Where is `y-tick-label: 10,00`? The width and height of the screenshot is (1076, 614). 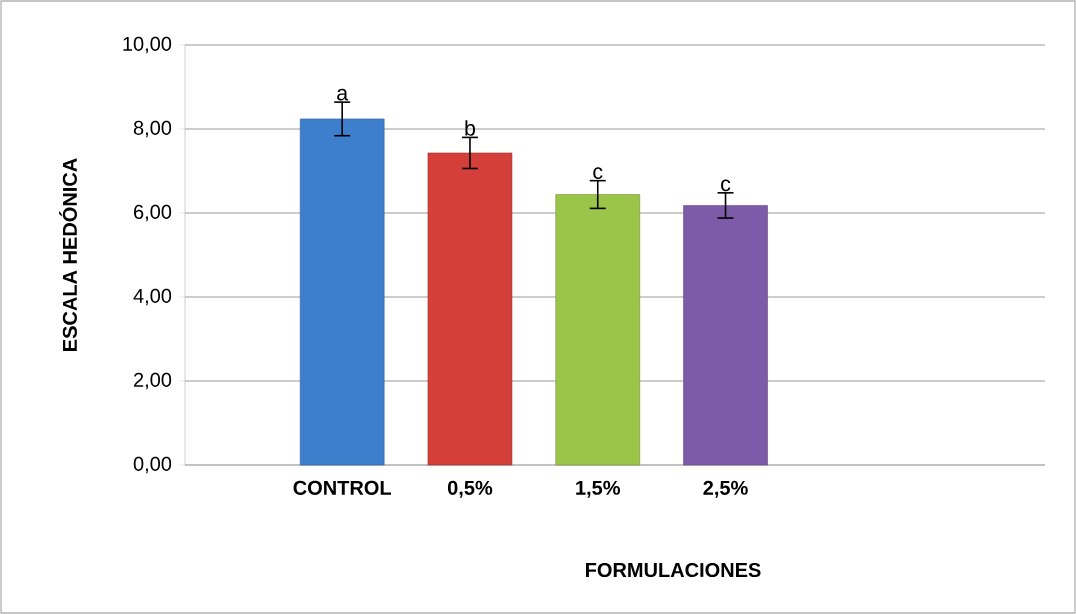 y-tick-label: 10,00 is located at coordinates (147, 45).